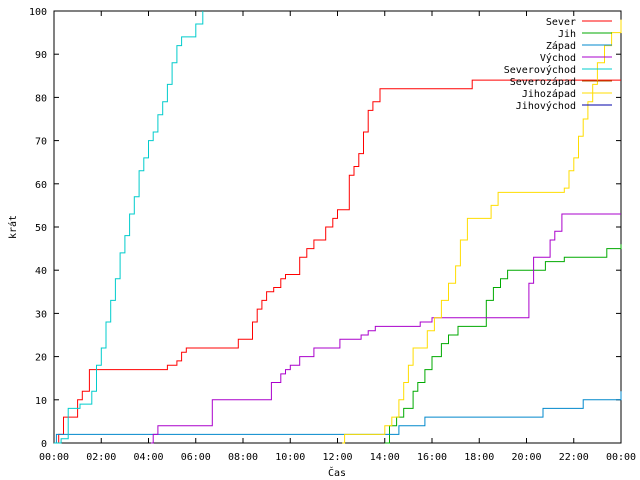  I want to click on x-tick-label: 16:00, so click(432, 457).